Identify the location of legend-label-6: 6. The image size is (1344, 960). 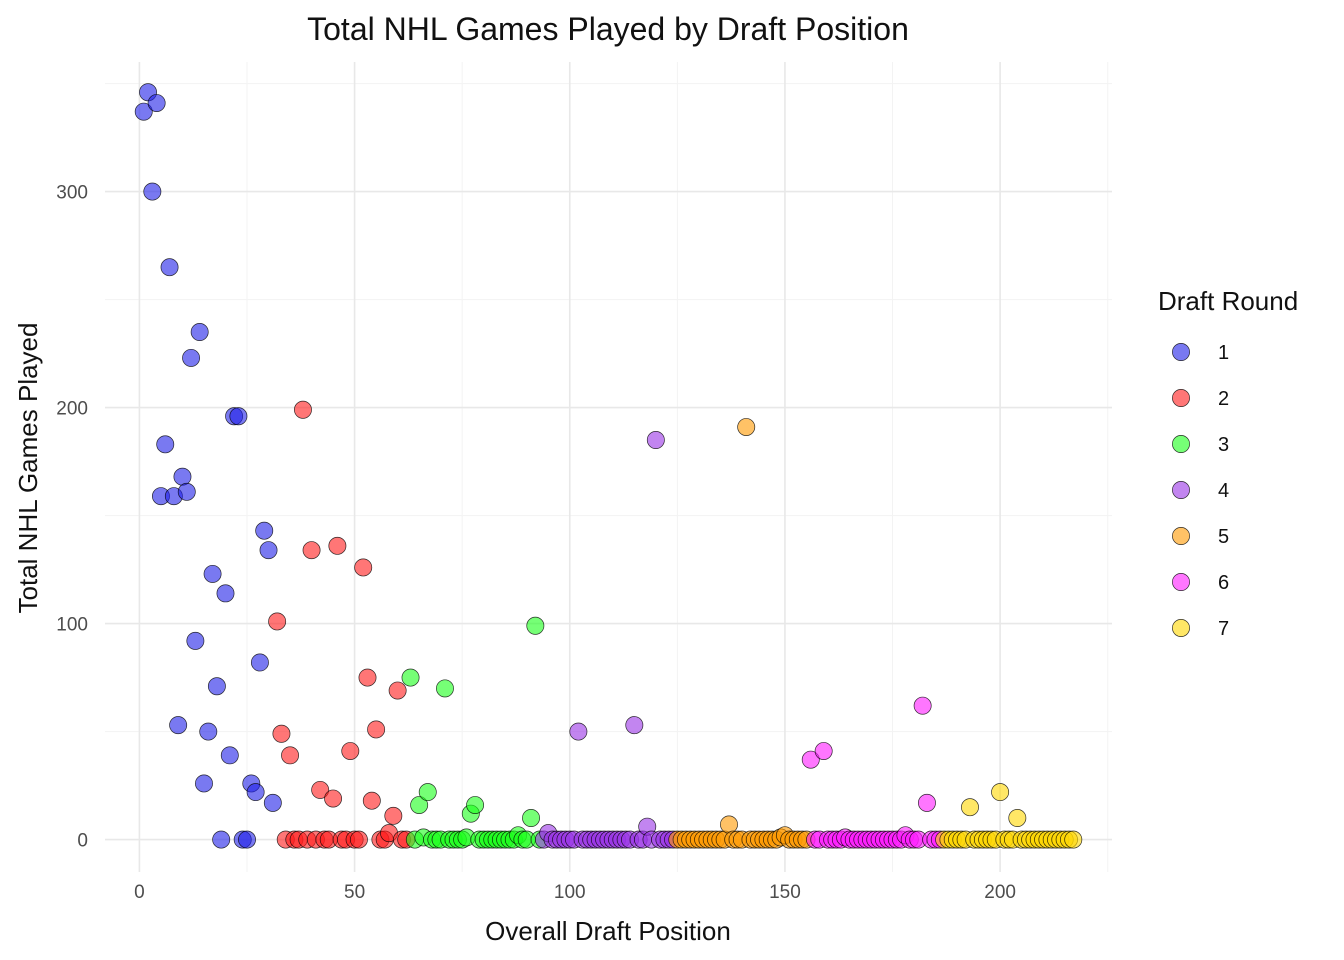
(1223, 583).